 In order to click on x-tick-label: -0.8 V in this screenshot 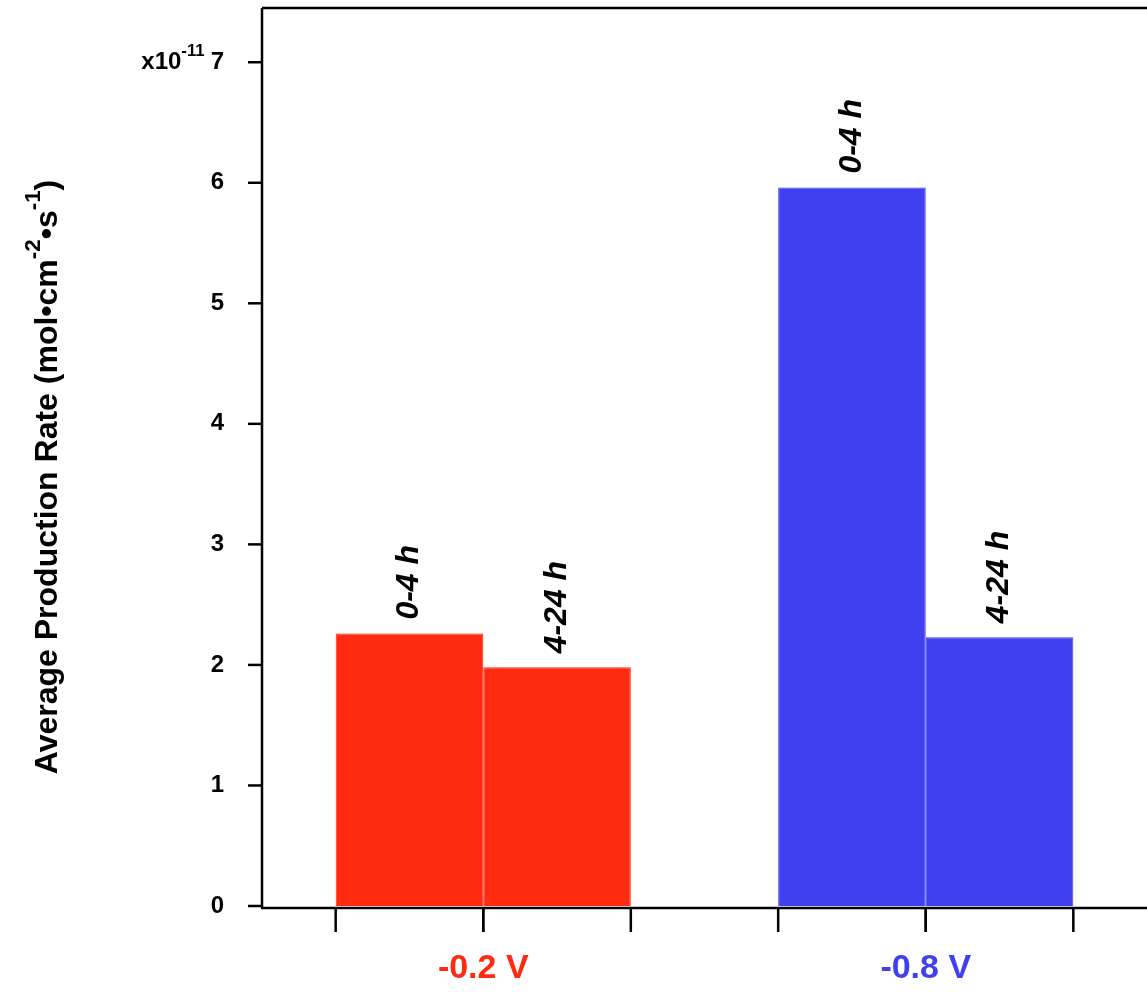, I will do `click(926, 965)`.